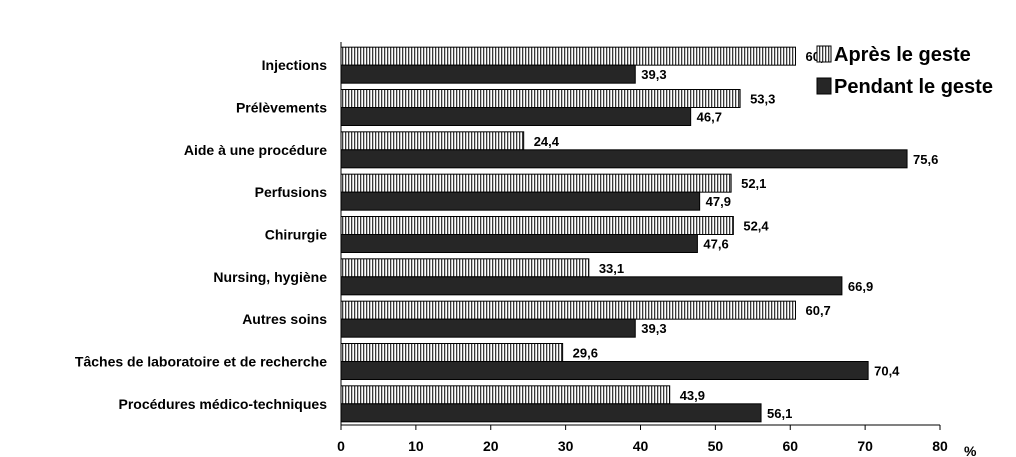 The image size is (1016, 457). Describe the element at coordinates (887, 371) in the screenshot. I see `data-label: 70,4` at that location.